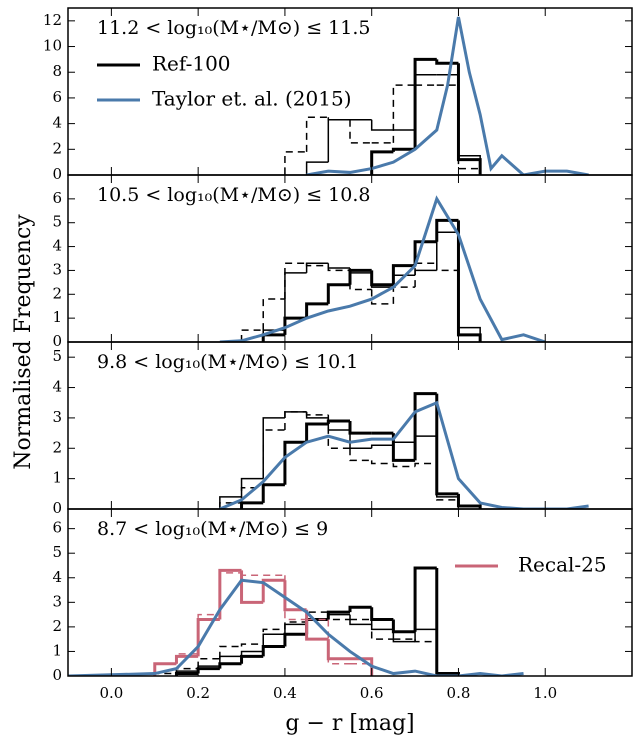  I want to click on x-tick-label: 0.4, so click(285, 693).